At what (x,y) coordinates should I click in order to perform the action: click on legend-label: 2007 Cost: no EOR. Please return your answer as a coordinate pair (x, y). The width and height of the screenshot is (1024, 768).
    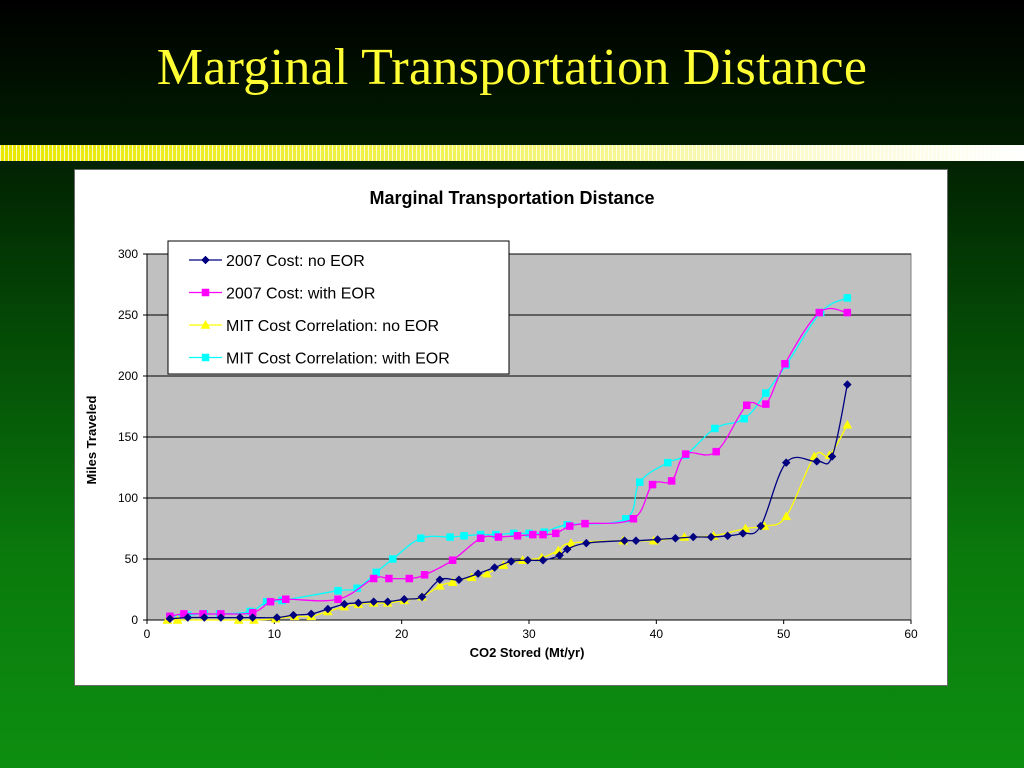
    Looking at the image, I should click on (295, 261).